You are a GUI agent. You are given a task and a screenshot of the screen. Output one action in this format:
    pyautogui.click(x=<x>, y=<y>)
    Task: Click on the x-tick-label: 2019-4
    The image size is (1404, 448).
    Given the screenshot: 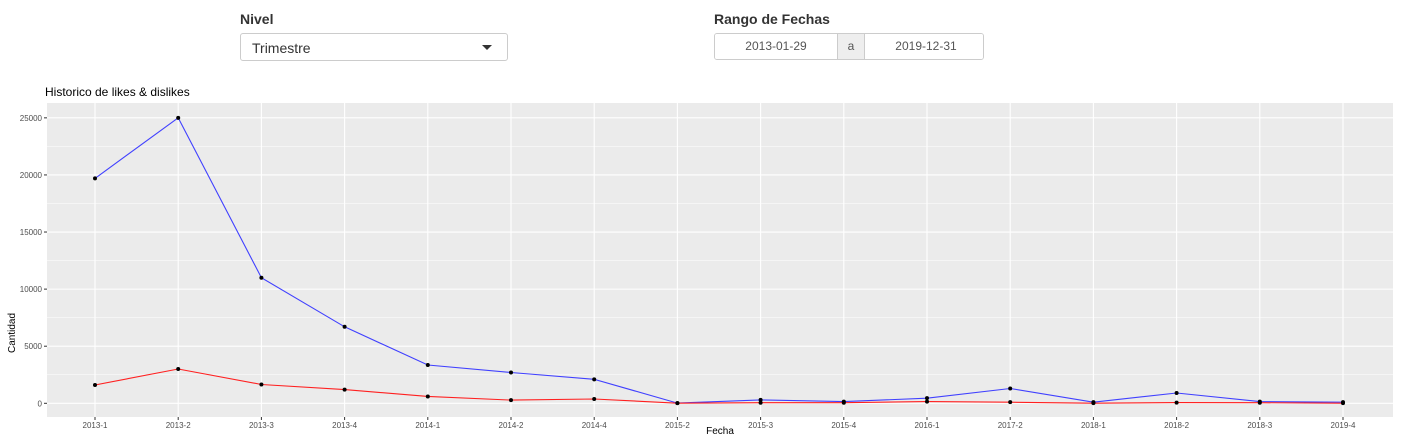 What is the action you would take?
    pyautogui.click(x=1343, y=425)
    